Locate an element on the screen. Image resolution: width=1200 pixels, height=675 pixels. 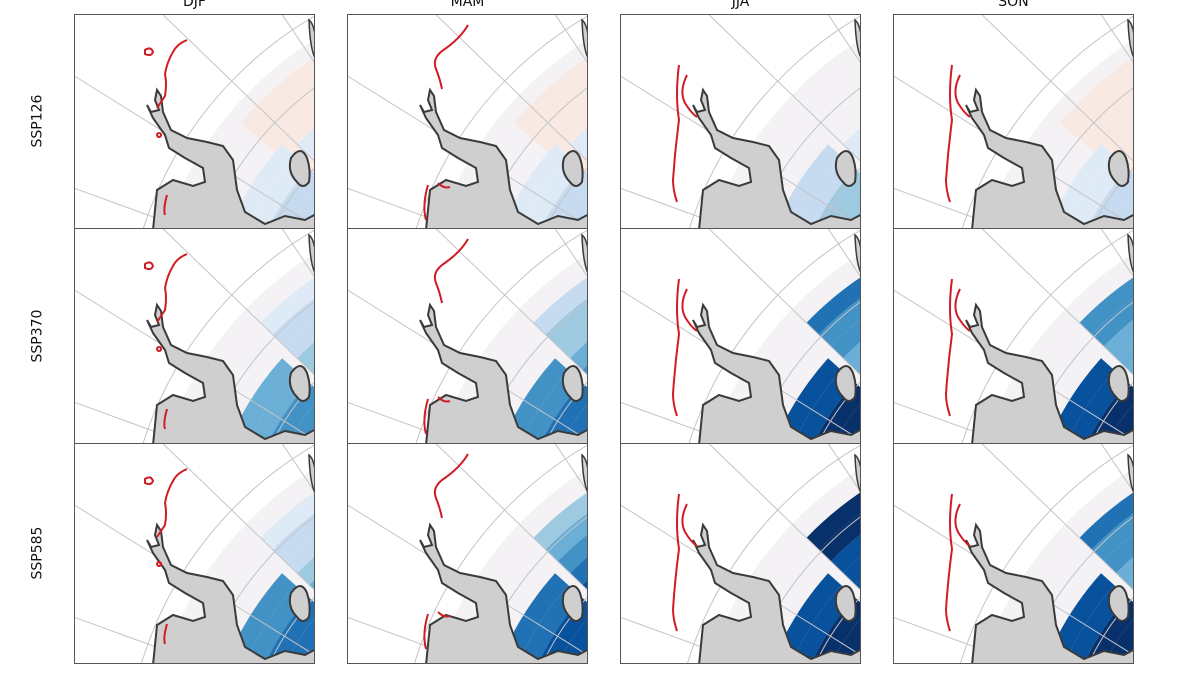
map-panel-ssp585-jja is located at coordinates (740, 553).